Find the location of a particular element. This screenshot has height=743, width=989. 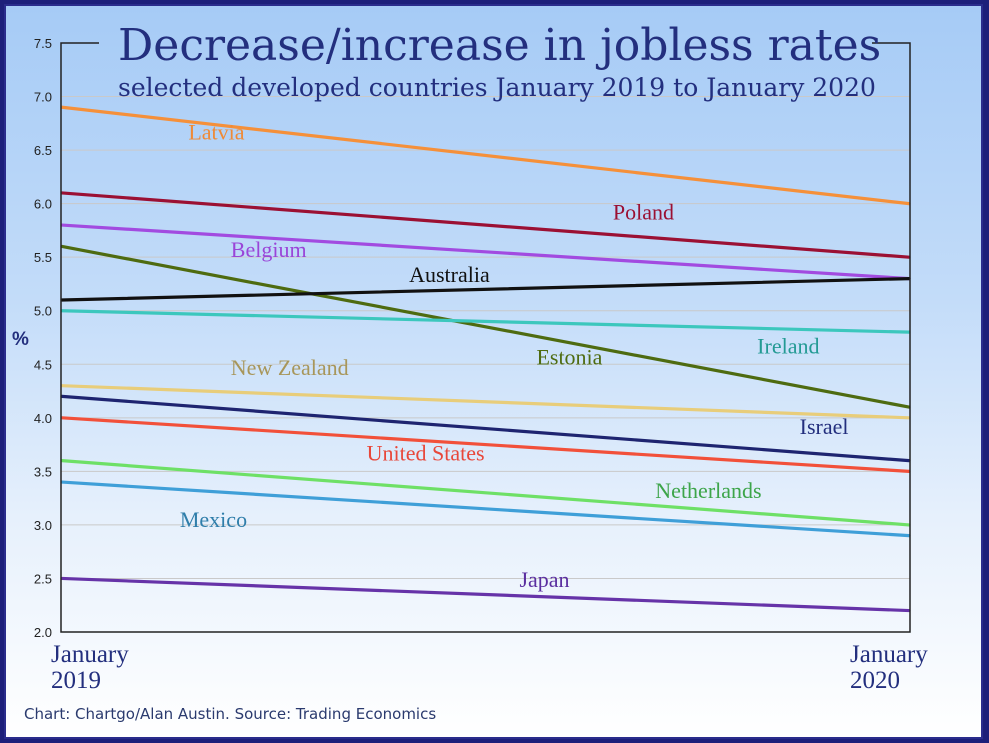

y-axis-ticks: 7.5 7.0 6.5 6.0 5.5 5.0 4.5 4.0 3.5 3.0 2.5 2.0 is located at coordinates (43, 338).